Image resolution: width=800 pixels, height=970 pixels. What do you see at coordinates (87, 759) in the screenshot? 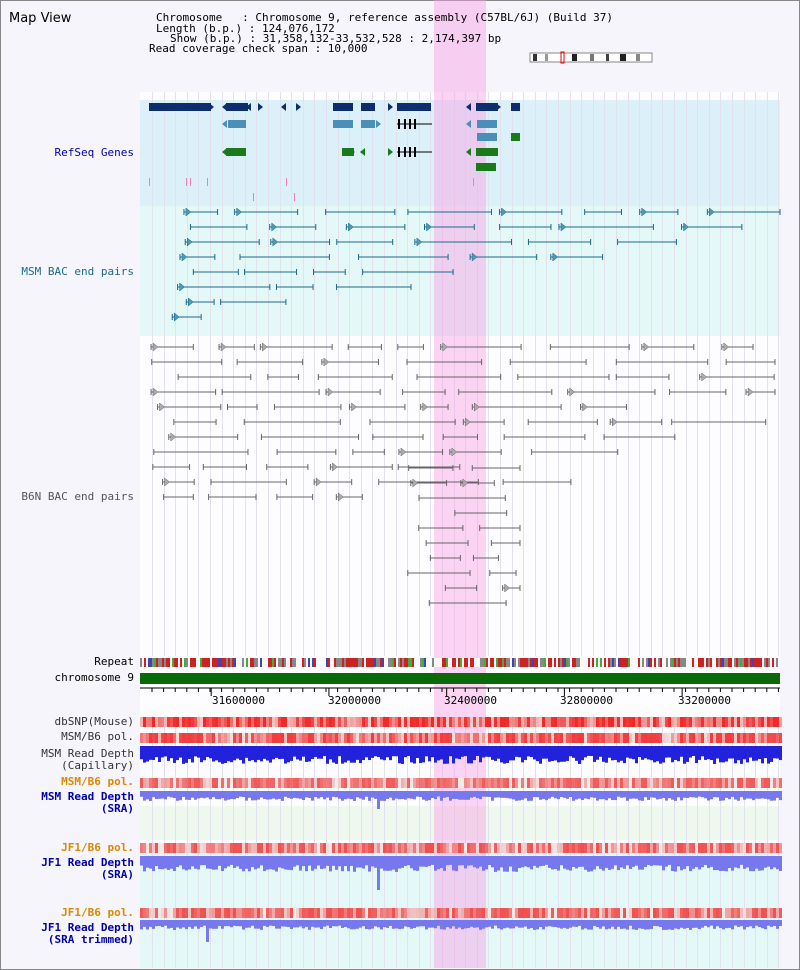
I see `msm-depth-cap-label: MSM Read Depth (Capillary)` at bounding box center [87, 759].